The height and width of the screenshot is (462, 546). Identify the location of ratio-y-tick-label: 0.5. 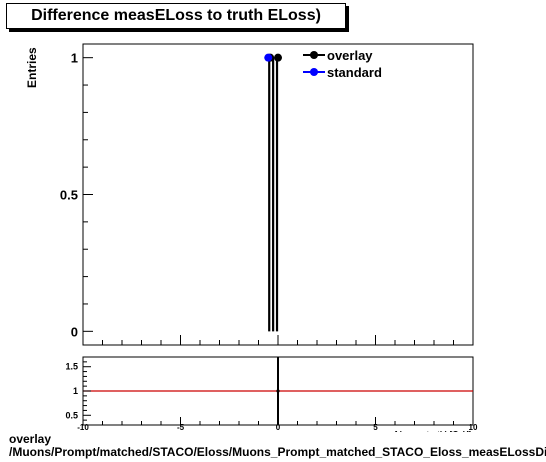
(71, 415).